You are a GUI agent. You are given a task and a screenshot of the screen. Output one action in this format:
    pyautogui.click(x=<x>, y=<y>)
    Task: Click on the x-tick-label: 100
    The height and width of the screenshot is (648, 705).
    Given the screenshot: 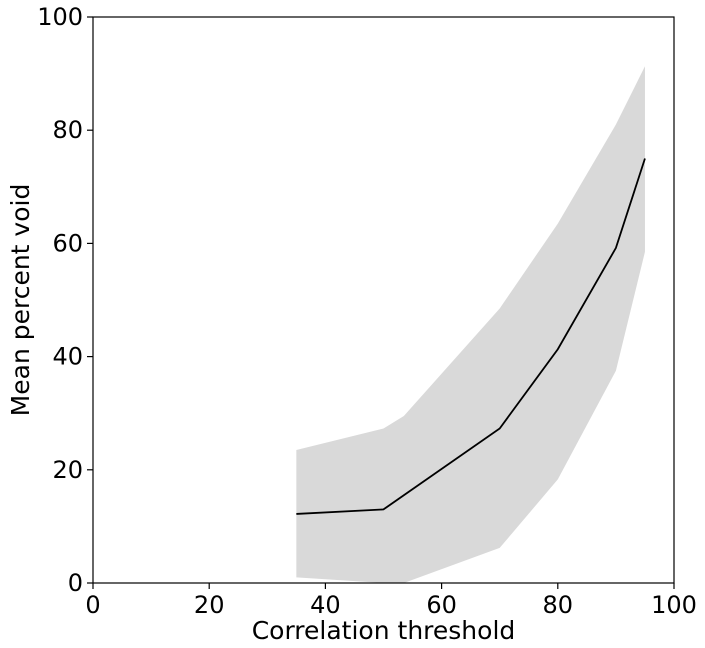 What is the action you would take?
    pyautogui.click(x=674, y=605)
    